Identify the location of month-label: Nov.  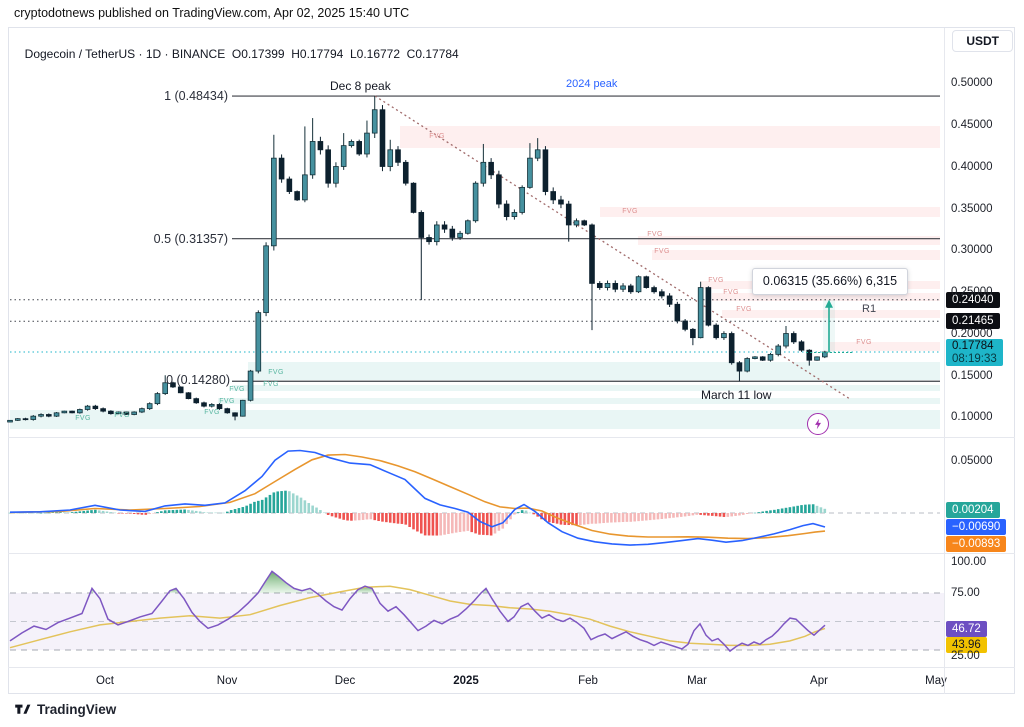
(227, 681).